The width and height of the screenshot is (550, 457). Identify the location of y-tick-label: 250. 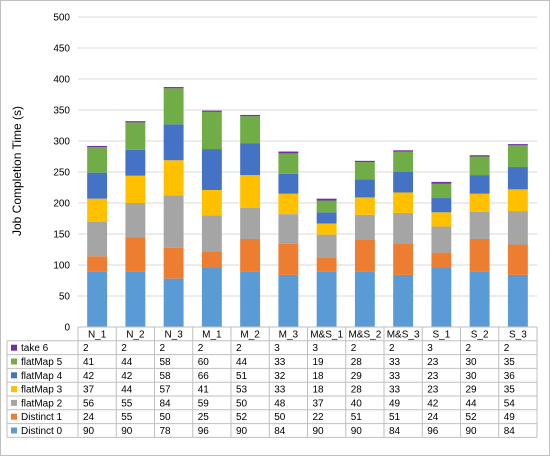
(61, 173).